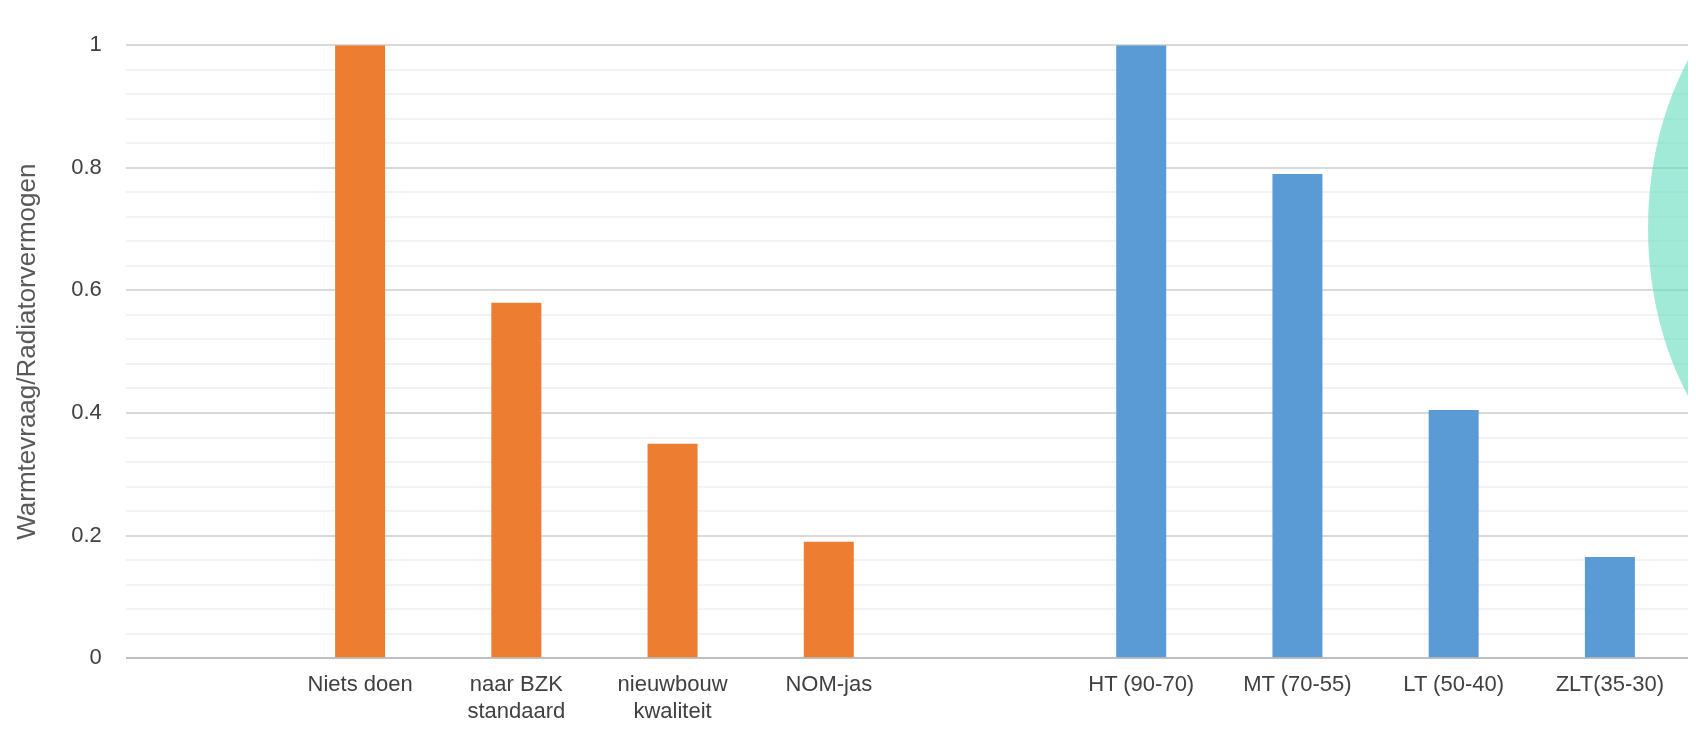 The image size is (1696, 747). I want to click on x-tick-label: LT (50-40), so click(1454, 684).